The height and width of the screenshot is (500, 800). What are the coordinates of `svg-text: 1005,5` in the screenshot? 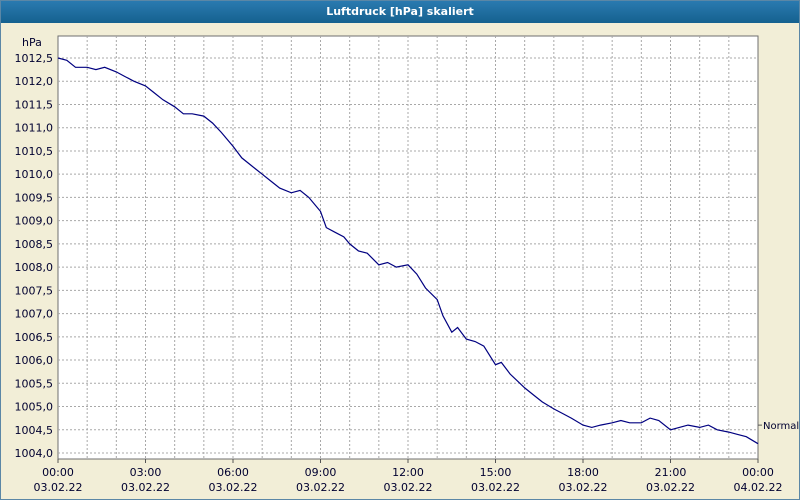 It's located at (34, 383).